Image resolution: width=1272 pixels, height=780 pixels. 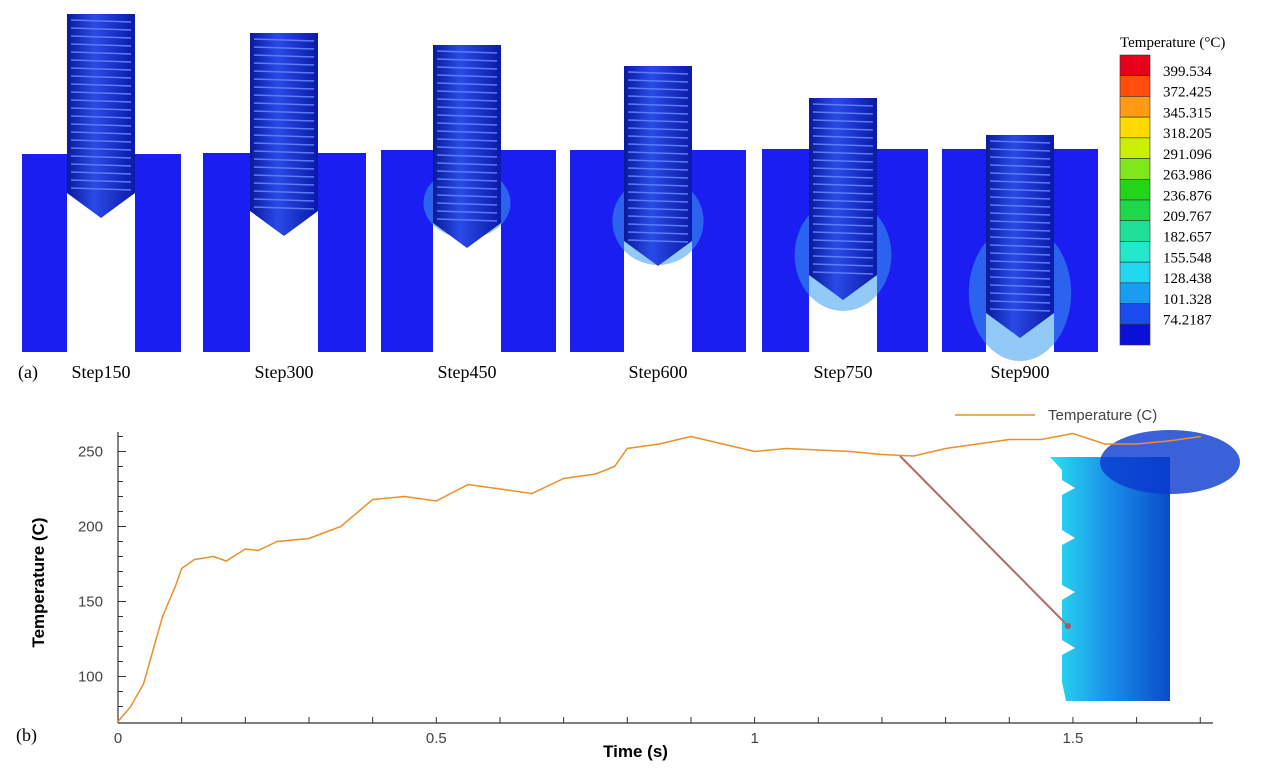 What do you see at coordinates (1020, 258) in the screenshot?
I see `step-panel: Step900` at bounding box center [1020, 258].